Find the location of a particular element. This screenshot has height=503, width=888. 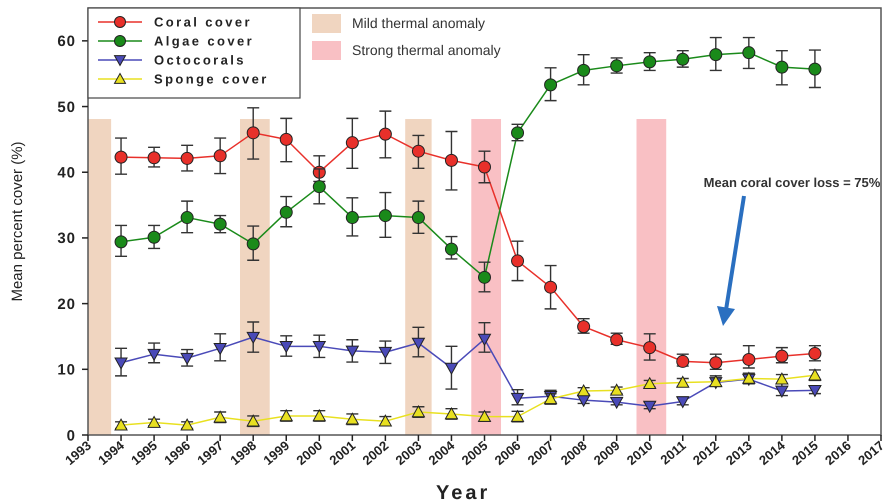

legend-label: Sponge cover is located at coordinates (211, 79).